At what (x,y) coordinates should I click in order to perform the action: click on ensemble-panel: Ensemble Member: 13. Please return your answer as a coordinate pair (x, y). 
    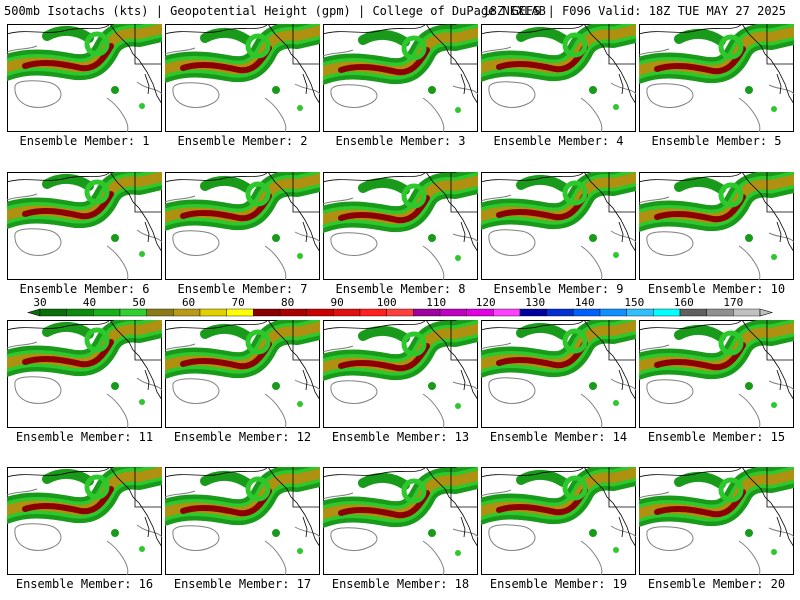
    Looking at the image, I should click on (400, 382).